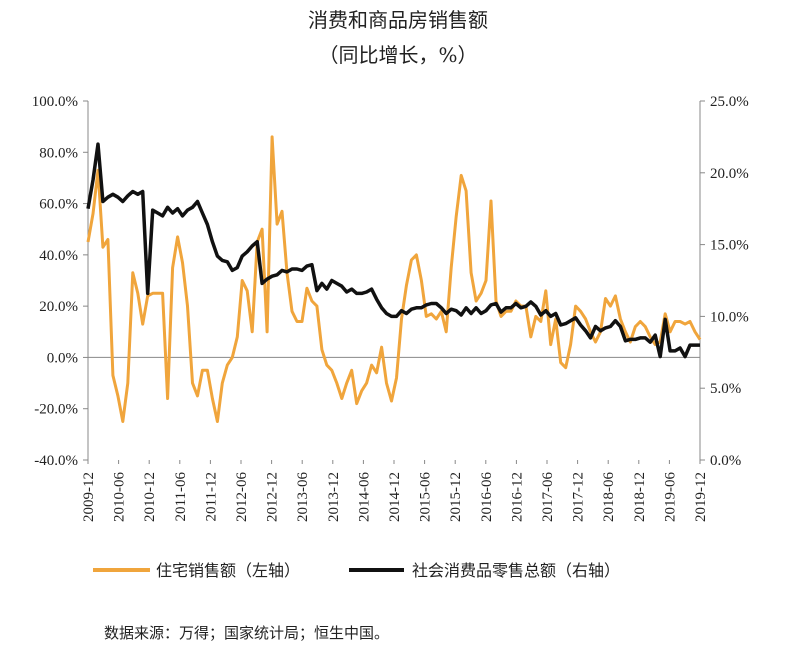 Image resolution: width=800 pixels, height=656 pixels. I want to click on x-tick-label: 2012-06, so click(242, 497).